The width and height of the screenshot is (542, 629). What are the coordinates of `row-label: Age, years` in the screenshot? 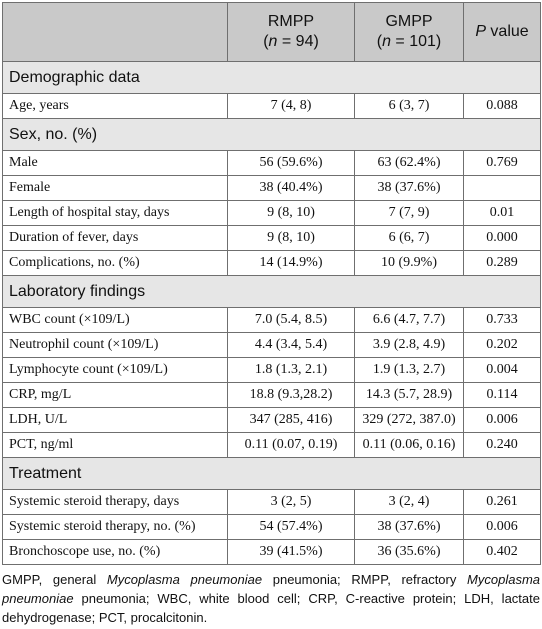 It's located at (115, 106).